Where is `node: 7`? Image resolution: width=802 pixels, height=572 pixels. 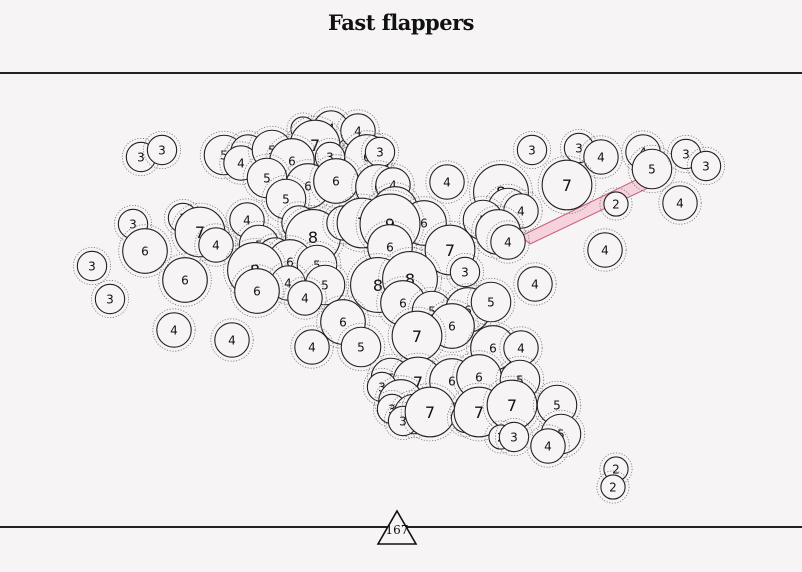 node: 7 is located at coordinates (567, 185).